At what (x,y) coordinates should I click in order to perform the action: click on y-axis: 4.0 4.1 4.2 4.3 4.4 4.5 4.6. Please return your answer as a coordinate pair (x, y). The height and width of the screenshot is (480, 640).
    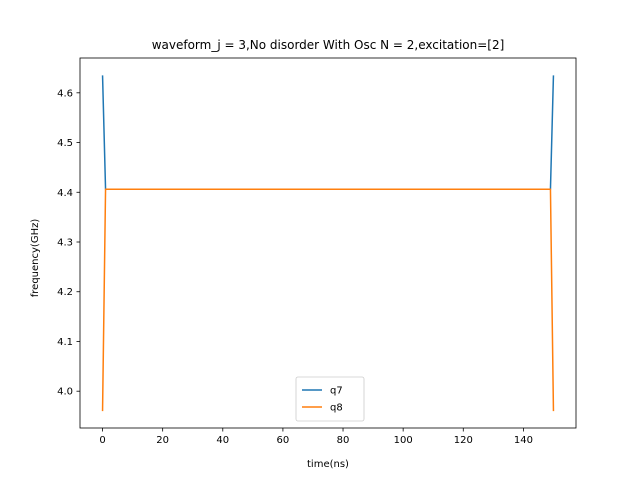
    Looking at the image, I should click on (68, 243).